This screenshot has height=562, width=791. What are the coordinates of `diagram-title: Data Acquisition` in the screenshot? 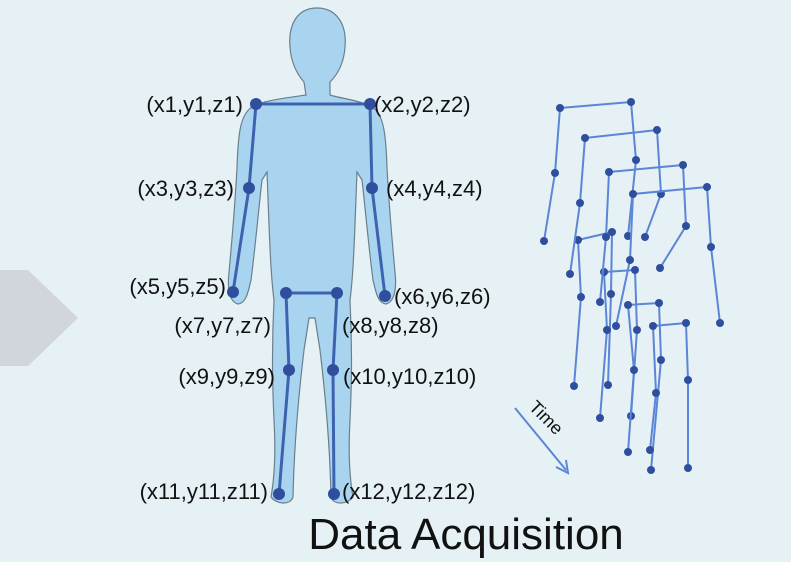 It's located at (466, 534).